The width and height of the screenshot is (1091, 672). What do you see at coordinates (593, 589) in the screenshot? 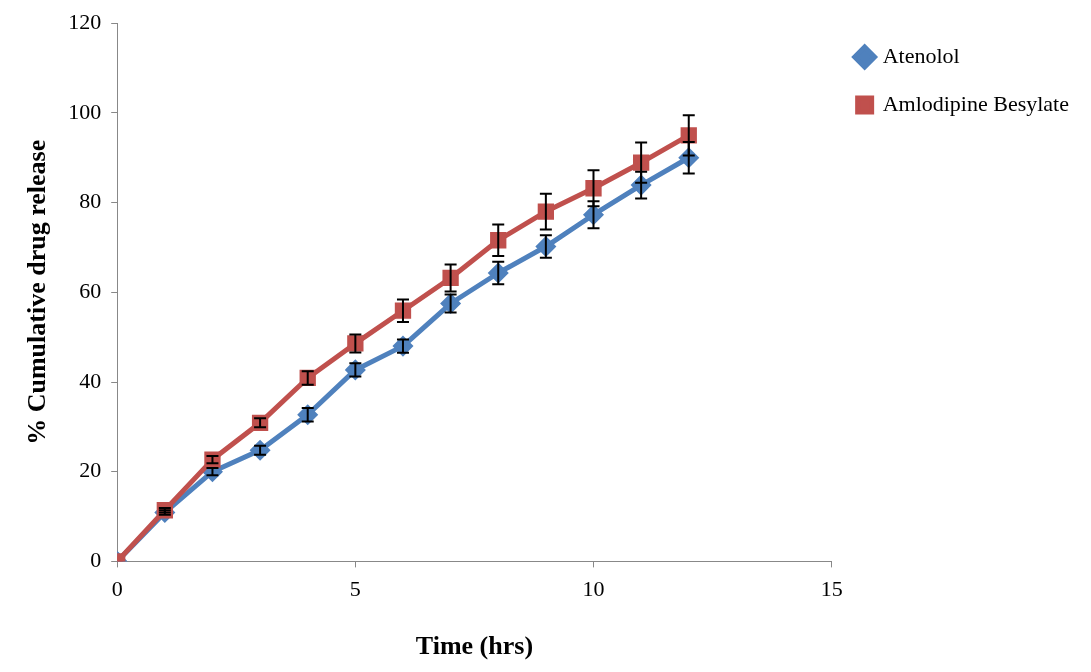
I see `x-tick-label: 10` at bounding box center [593, 589].